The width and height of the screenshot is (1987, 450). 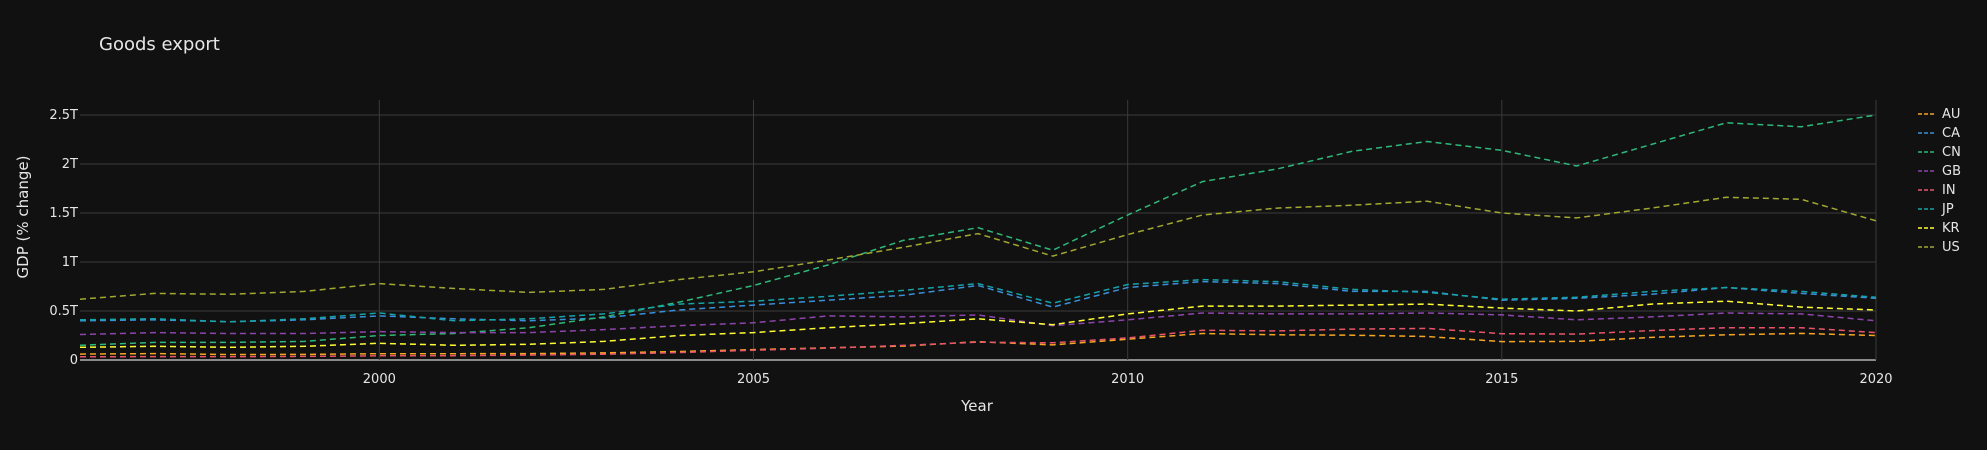 What do you see at coordinates (379, 379) in the screenshot?
I see `x-tick-label: 2000` at bounding box center [379, 379].